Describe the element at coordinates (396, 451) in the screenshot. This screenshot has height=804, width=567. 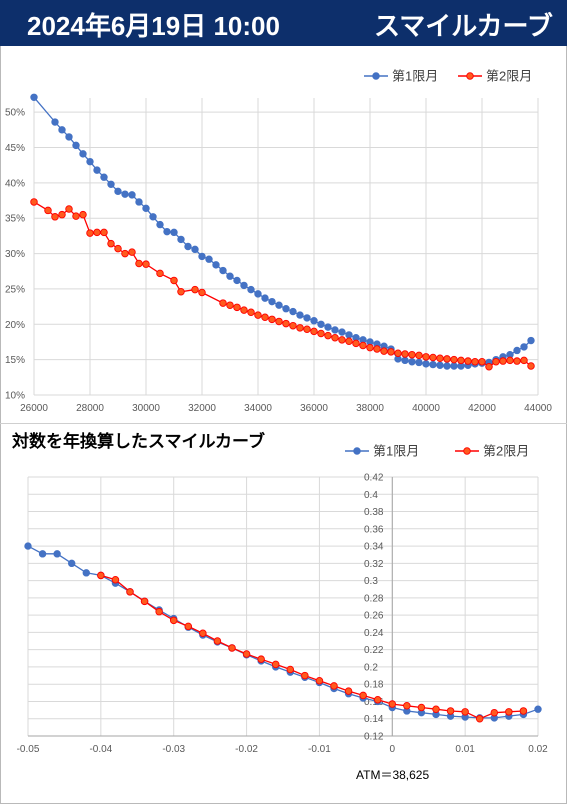
I see `chart2-legend-label-1: 第1限月` at that location.